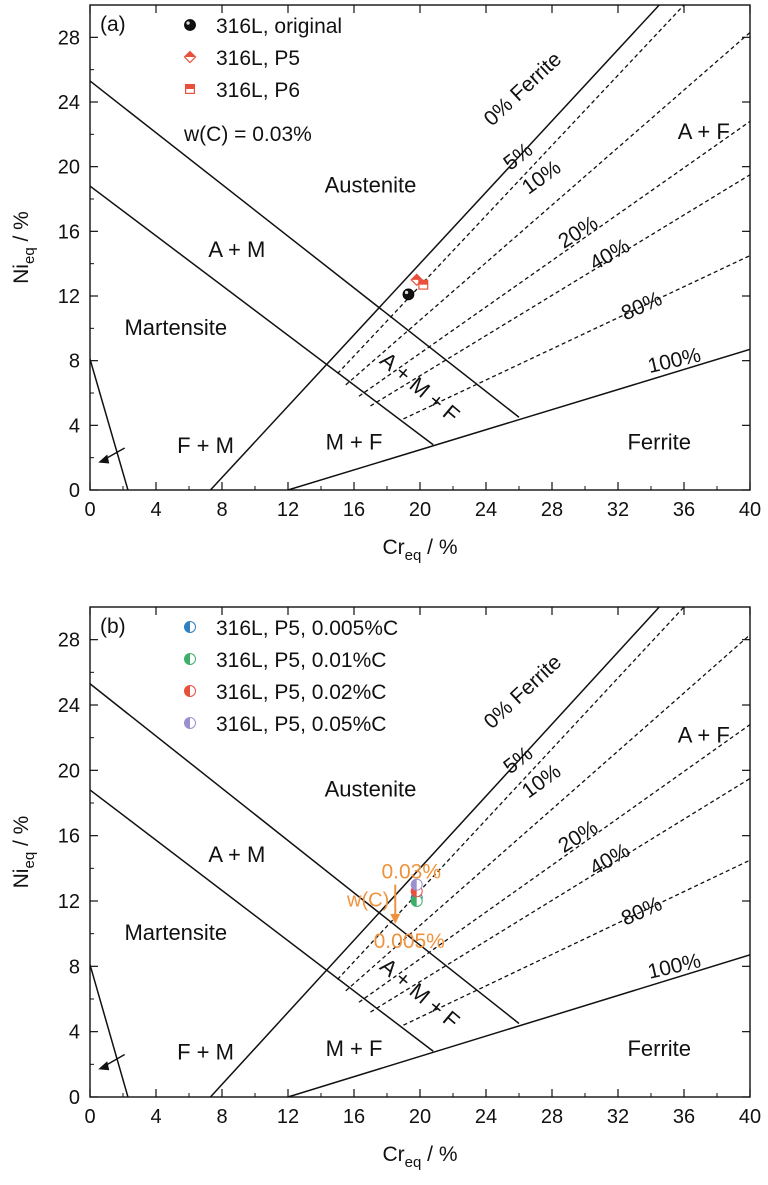 This screenshot has height=1185, width=768. Describe the element at coordinates (301, 692) in the screenshot. I see `legend-label: 316L, P5, 0.02%C` at that location.